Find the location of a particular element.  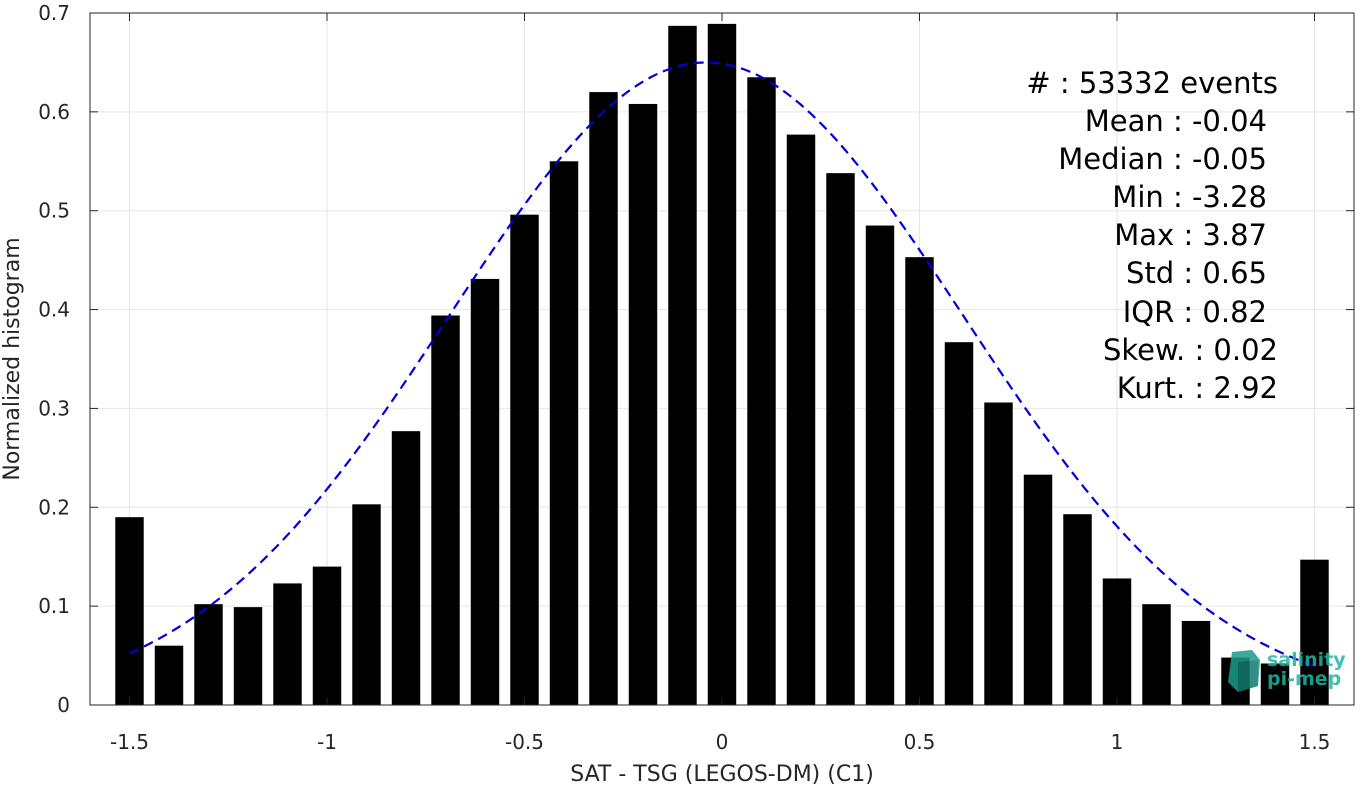

stat-mean: Mean : -0.04 is located at coordinates (1176, 121).